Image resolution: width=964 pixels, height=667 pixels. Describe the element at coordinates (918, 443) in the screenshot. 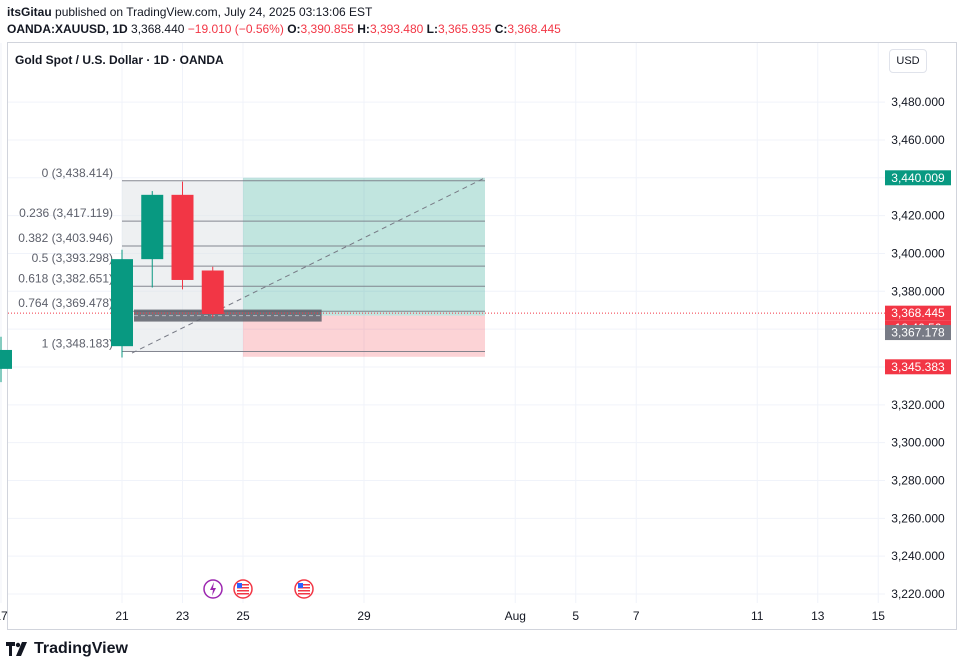

I see `y-tick-label: 3,300.000` at that location.